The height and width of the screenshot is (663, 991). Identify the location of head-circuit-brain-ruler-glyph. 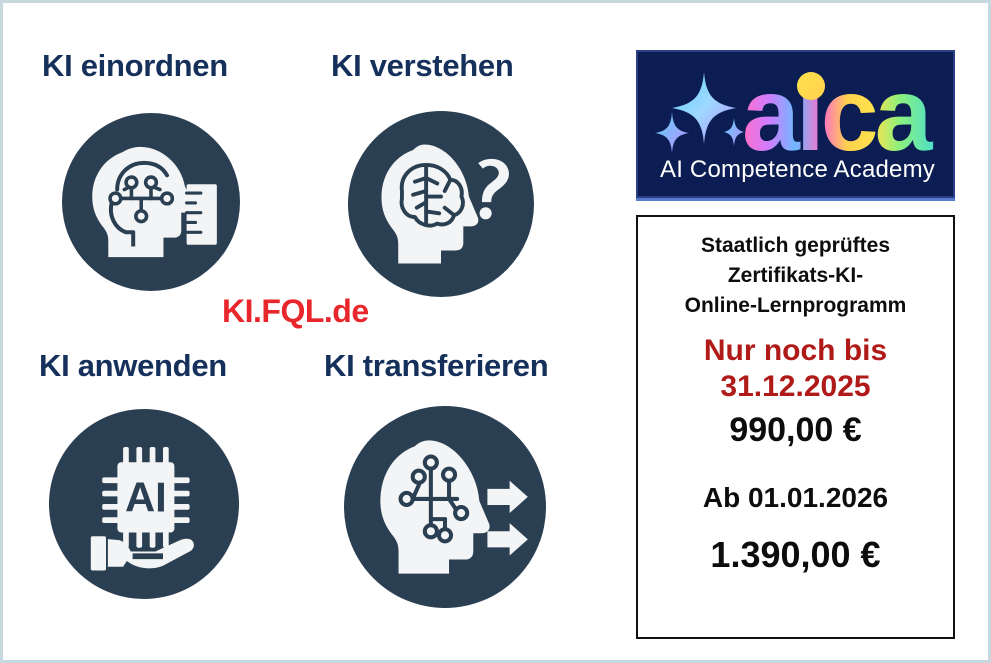
(154, 202).